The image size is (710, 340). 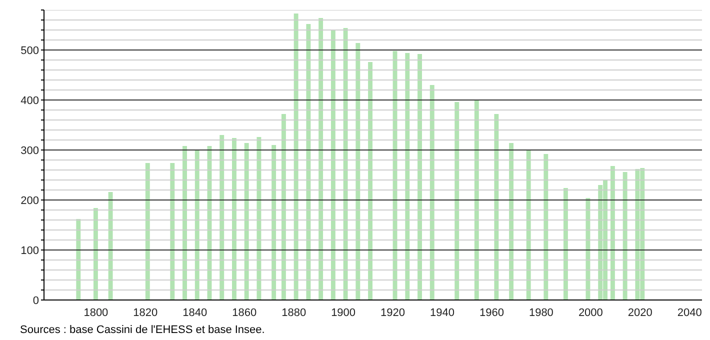 I want to click on y-tick-label: 0, so click(x=35, y=300).